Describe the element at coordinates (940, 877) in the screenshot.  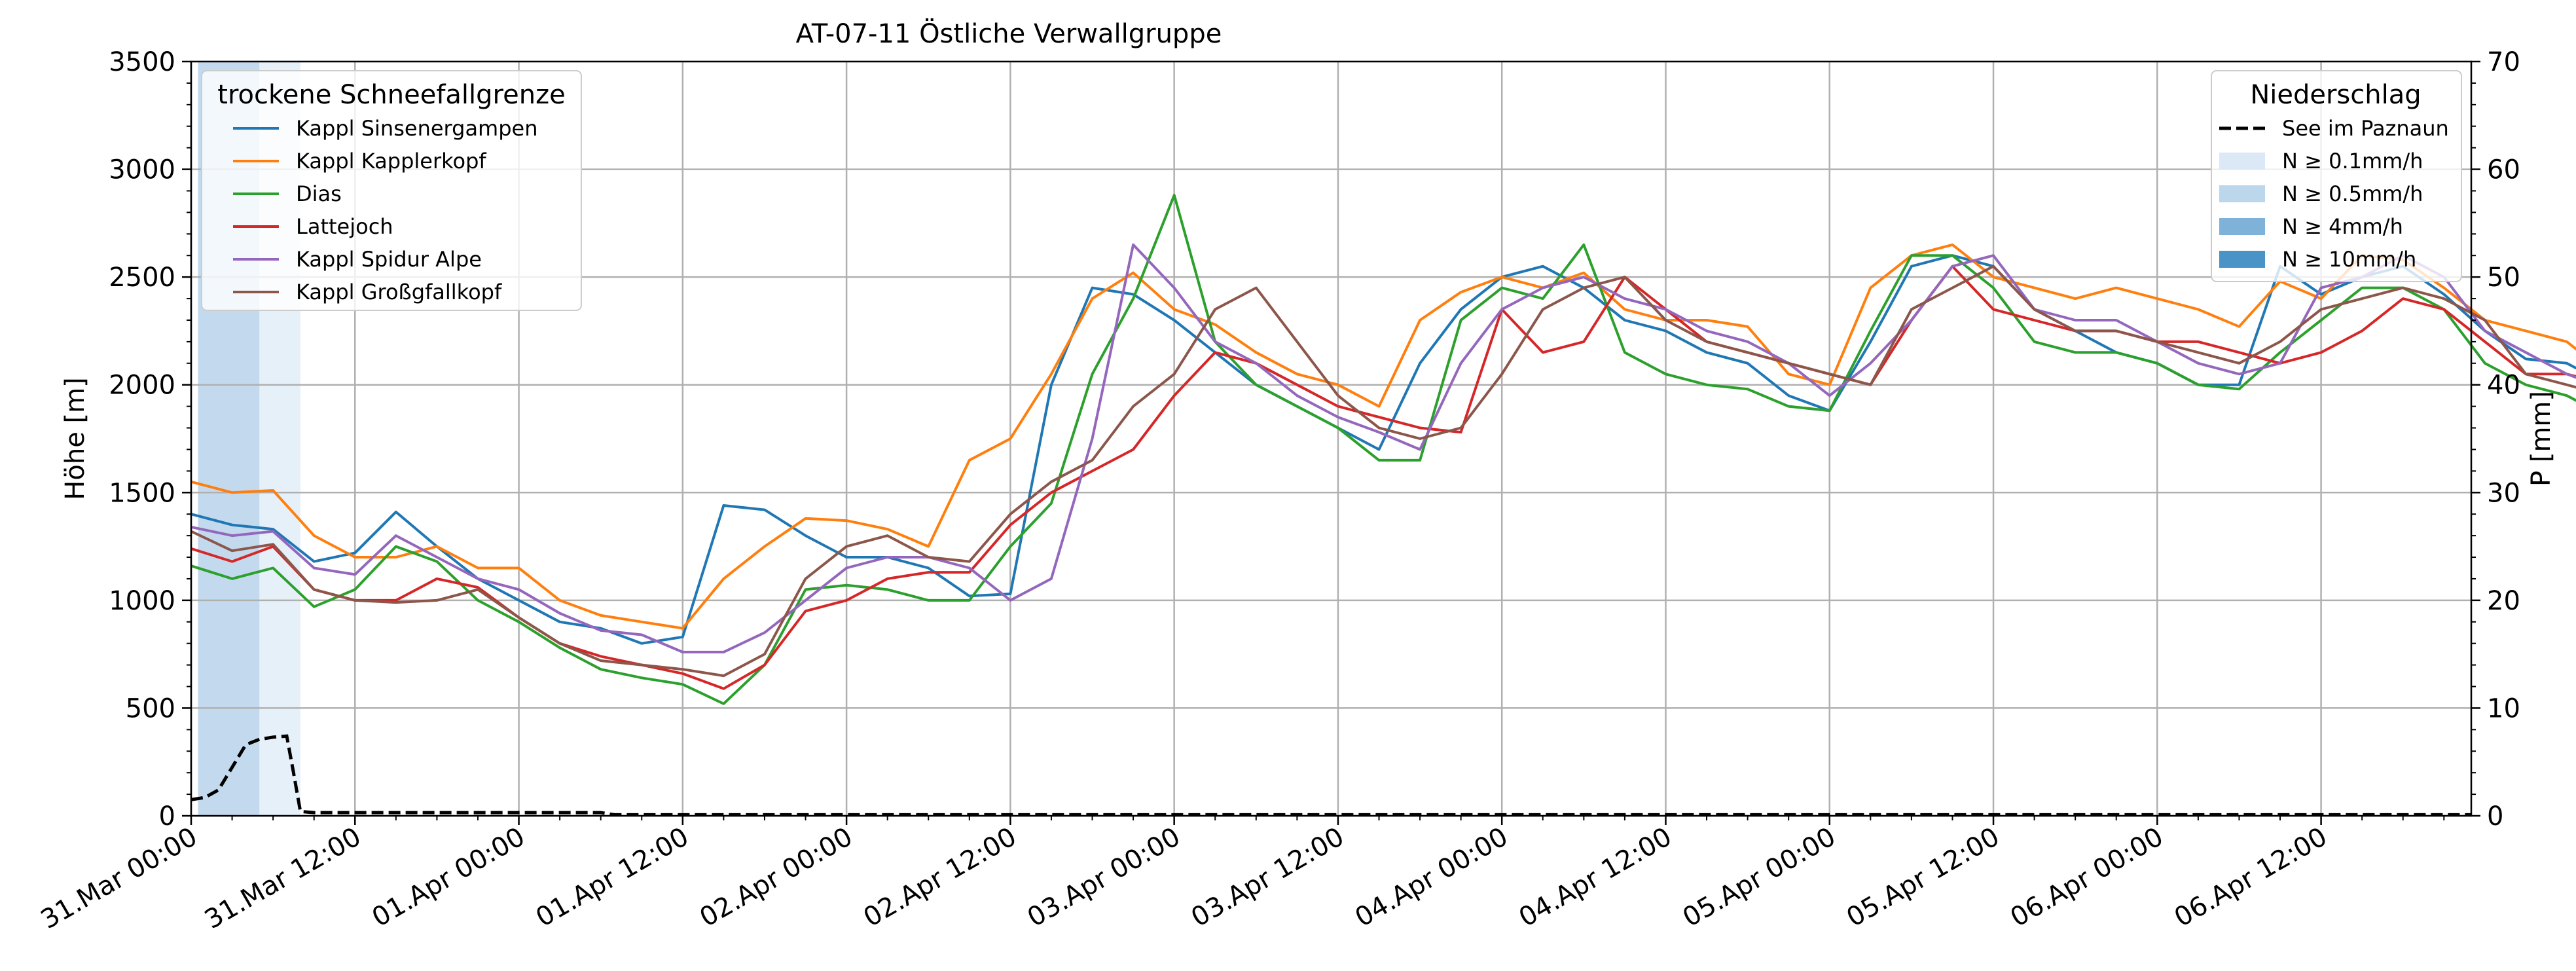
I see `x-tick-label-5: 02.Apr 12:00` at that location.